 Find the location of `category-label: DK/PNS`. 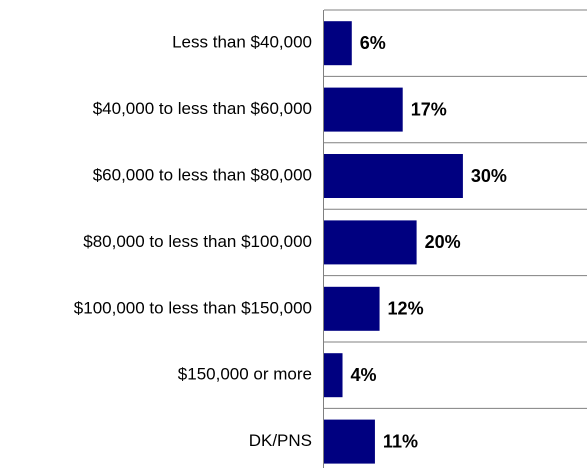

category-label: DK/PNS is located at coordinates (280, 440).